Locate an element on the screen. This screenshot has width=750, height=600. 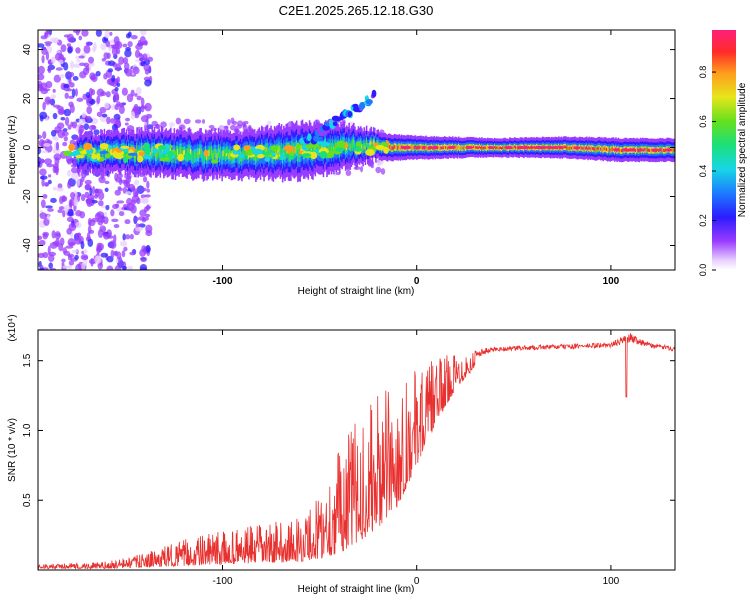
y-tick-label: -40 is located at coordinates (27, 245).